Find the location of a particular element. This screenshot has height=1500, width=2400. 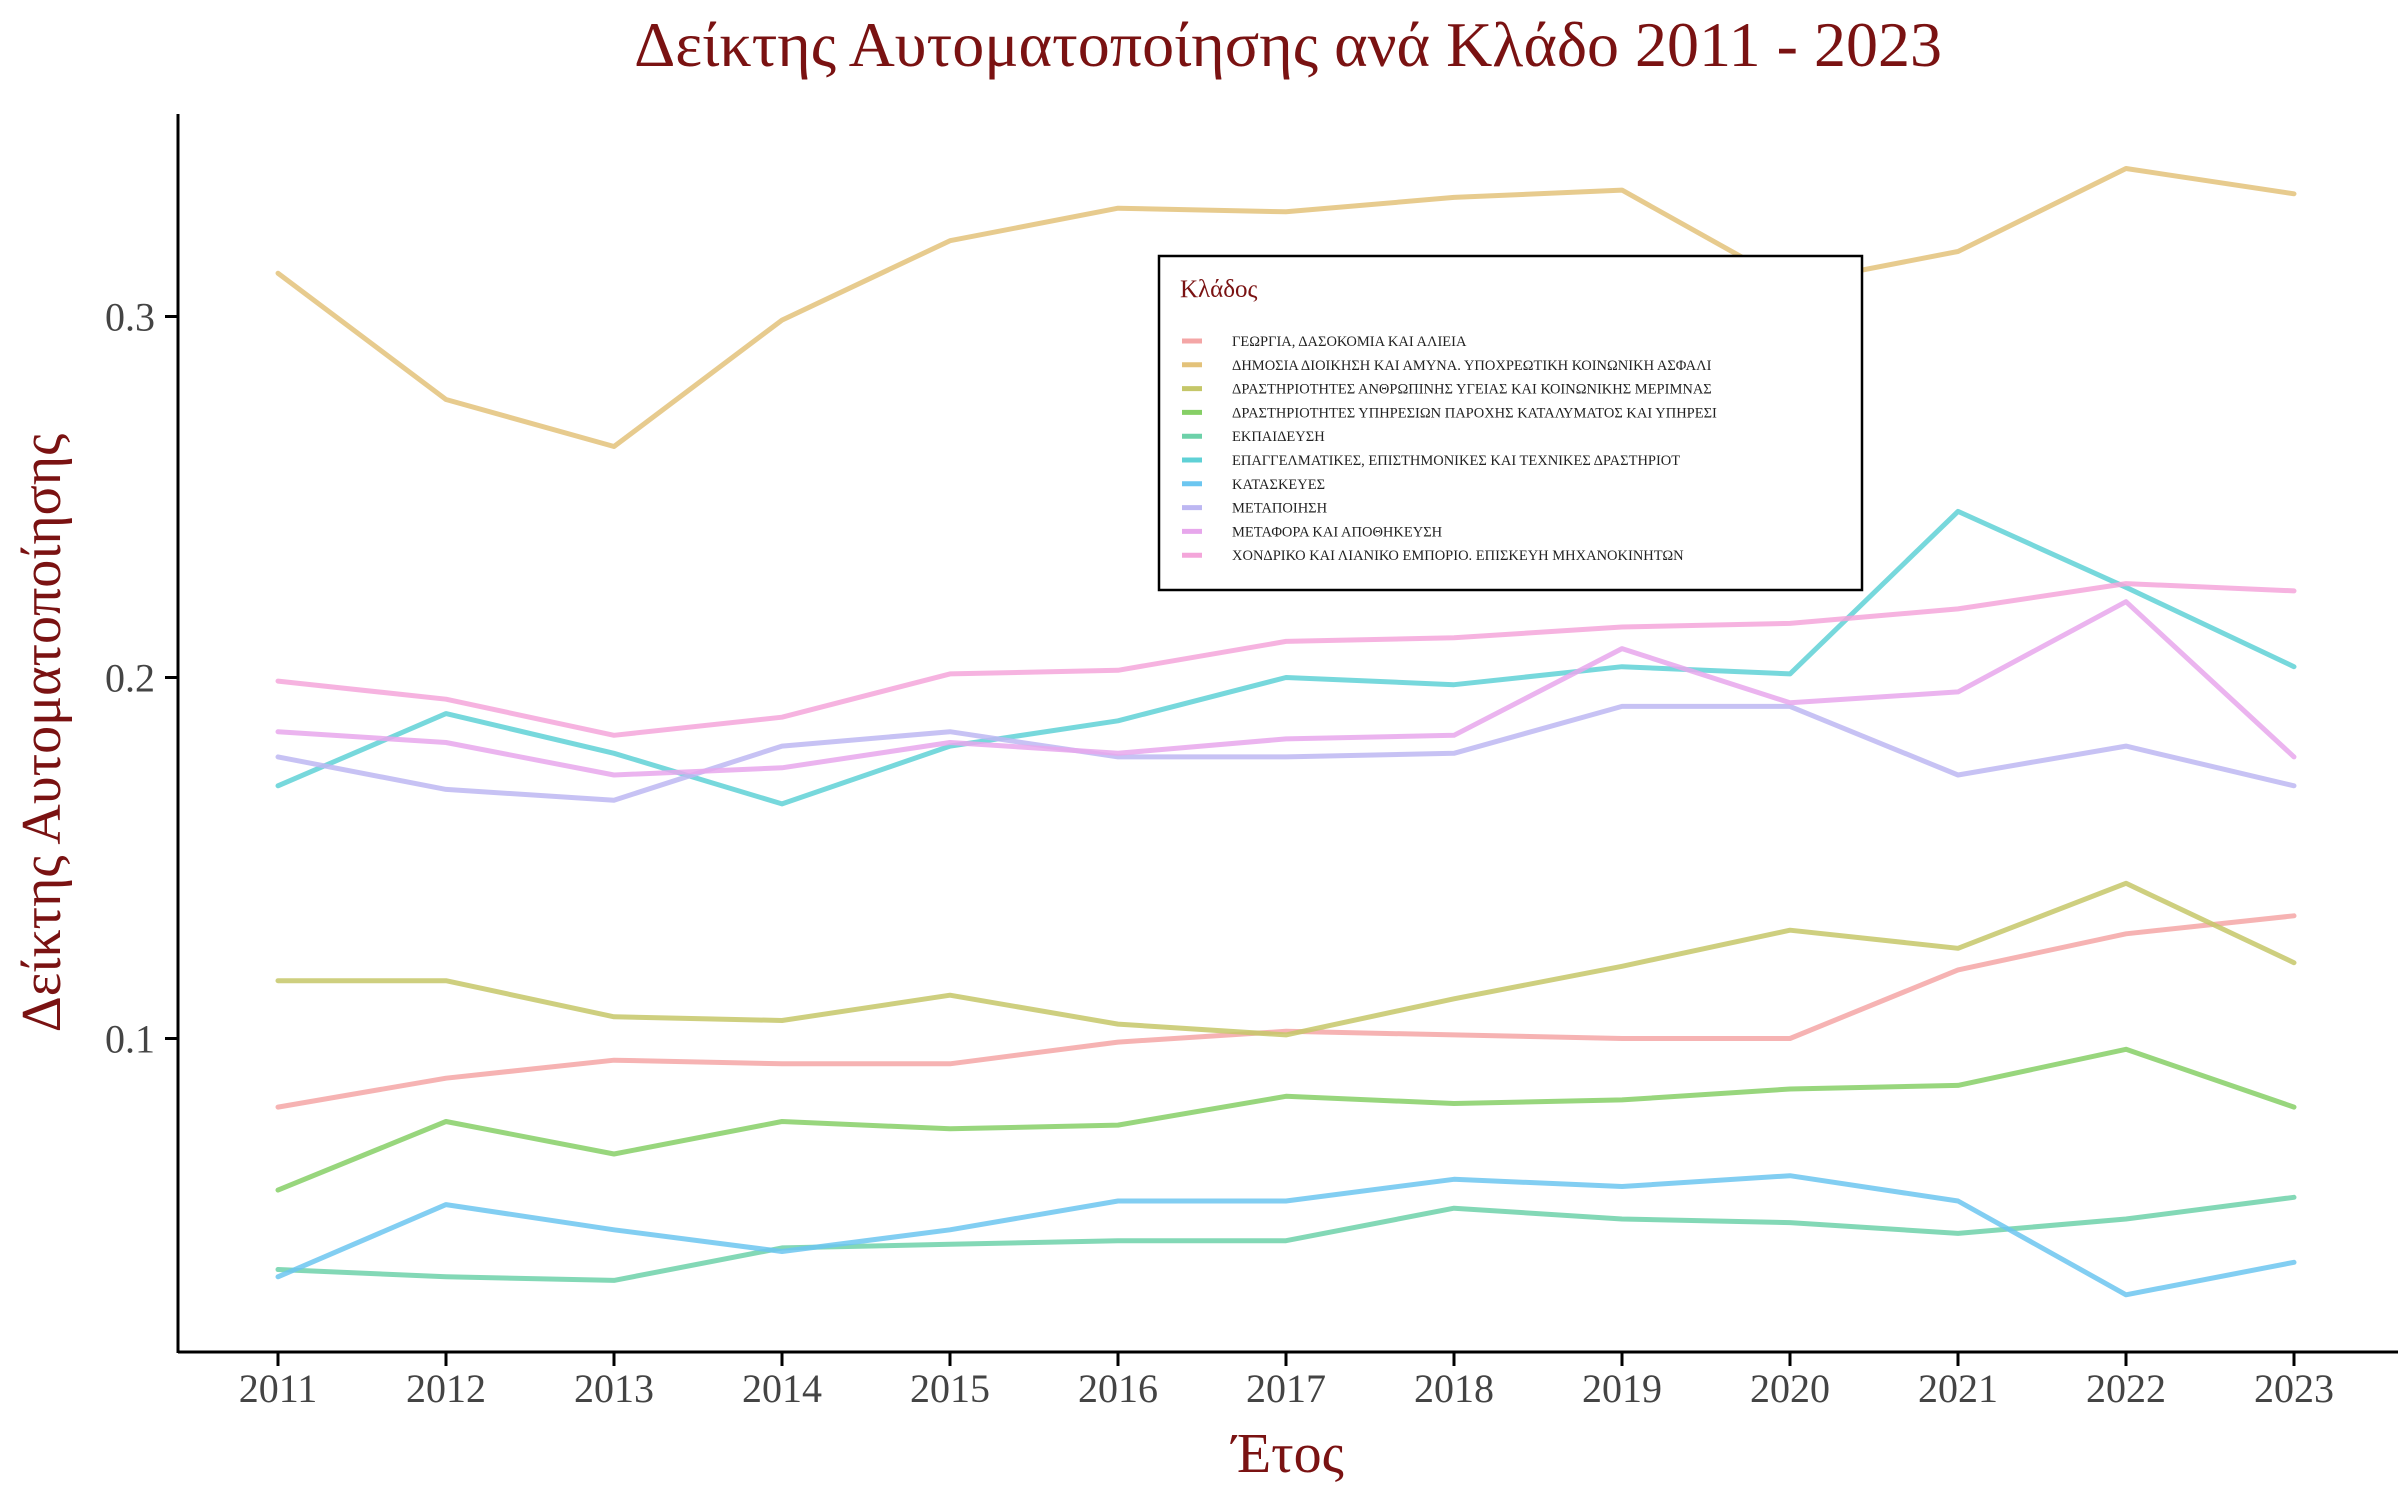

legend-label: ΕΚΠΑΙΔΕΥΣΗ is located at coordinates (1278, 437).